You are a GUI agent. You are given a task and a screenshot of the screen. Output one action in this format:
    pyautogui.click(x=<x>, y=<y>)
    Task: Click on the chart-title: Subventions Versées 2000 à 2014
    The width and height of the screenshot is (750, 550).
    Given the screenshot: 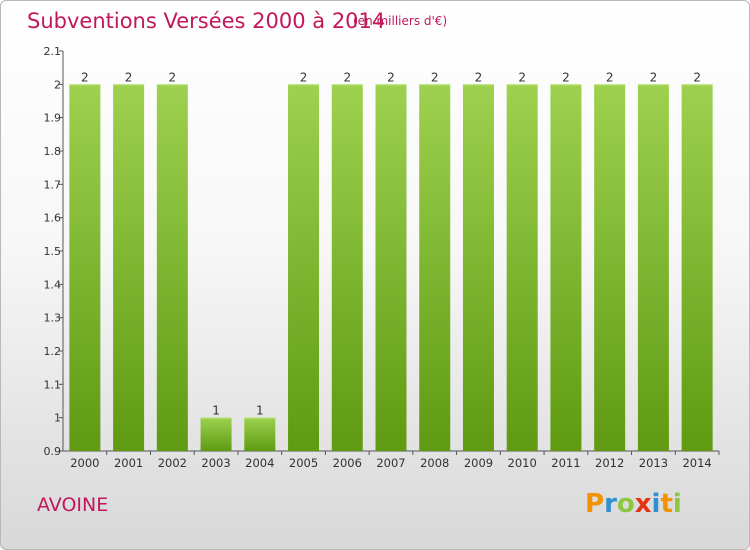 What is the action you would take?
    pyautogui.click(x=206, y=21)
    